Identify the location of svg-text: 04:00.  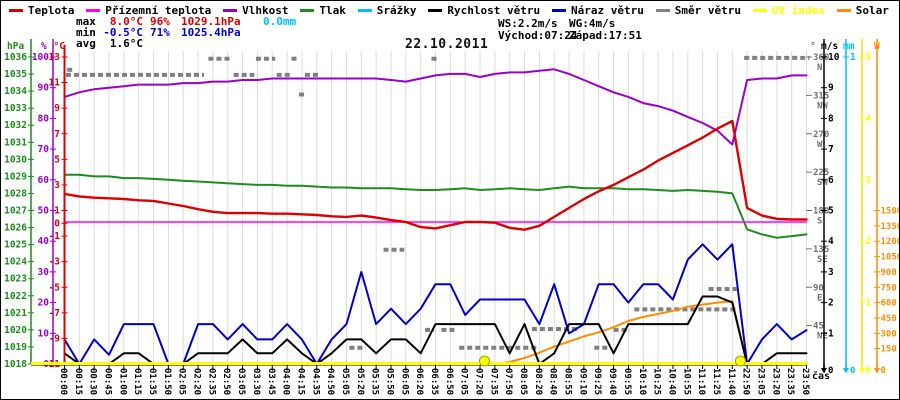
(286, 381).